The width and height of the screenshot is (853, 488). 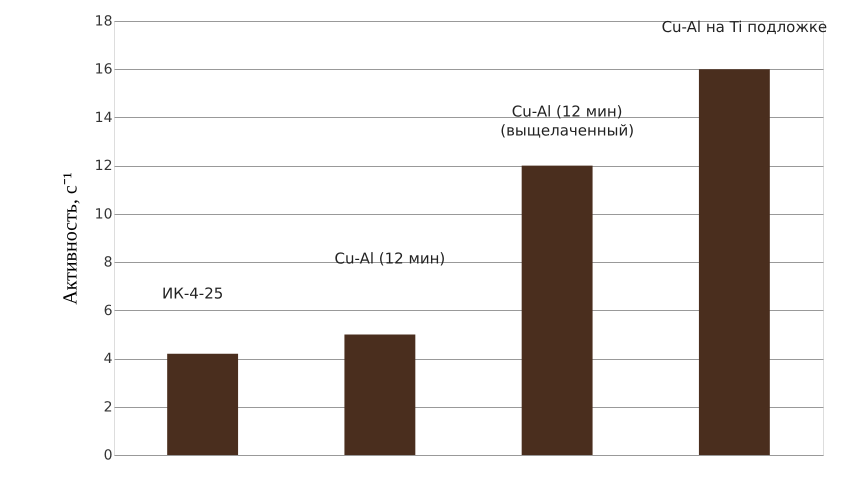 What do you see at coordinates (103, 22) in the screenshot?
I see `y-tick-label: 18` at bounding box center [103, 22].